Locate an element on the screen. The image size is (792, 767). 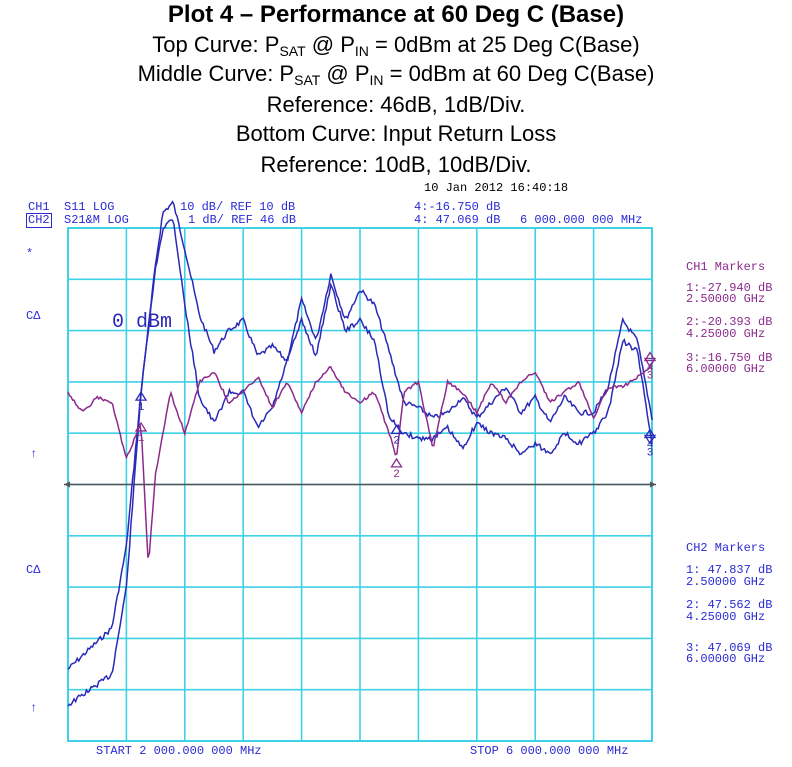
ch2-info: S21&M LOG is located at coordinates (96, 220).